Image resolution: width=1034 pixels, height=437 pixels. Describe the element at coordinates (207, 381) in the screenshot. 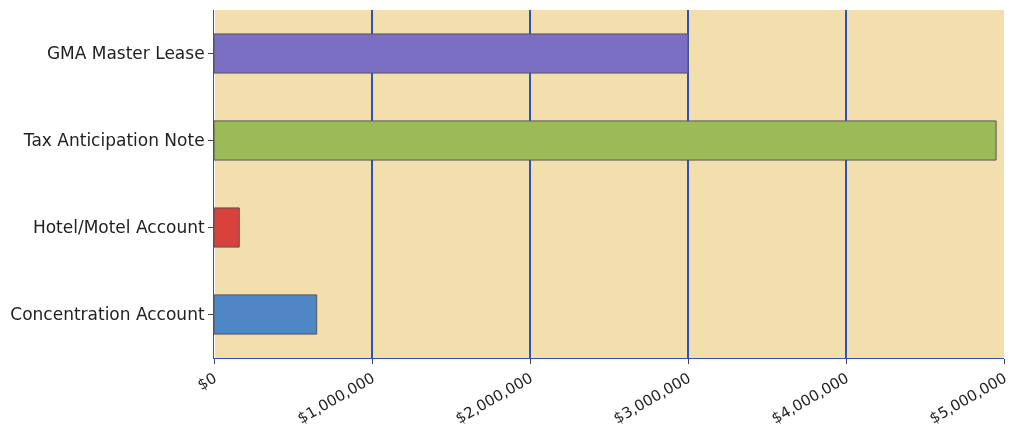

I see `x-tick-label: $0` at that location.